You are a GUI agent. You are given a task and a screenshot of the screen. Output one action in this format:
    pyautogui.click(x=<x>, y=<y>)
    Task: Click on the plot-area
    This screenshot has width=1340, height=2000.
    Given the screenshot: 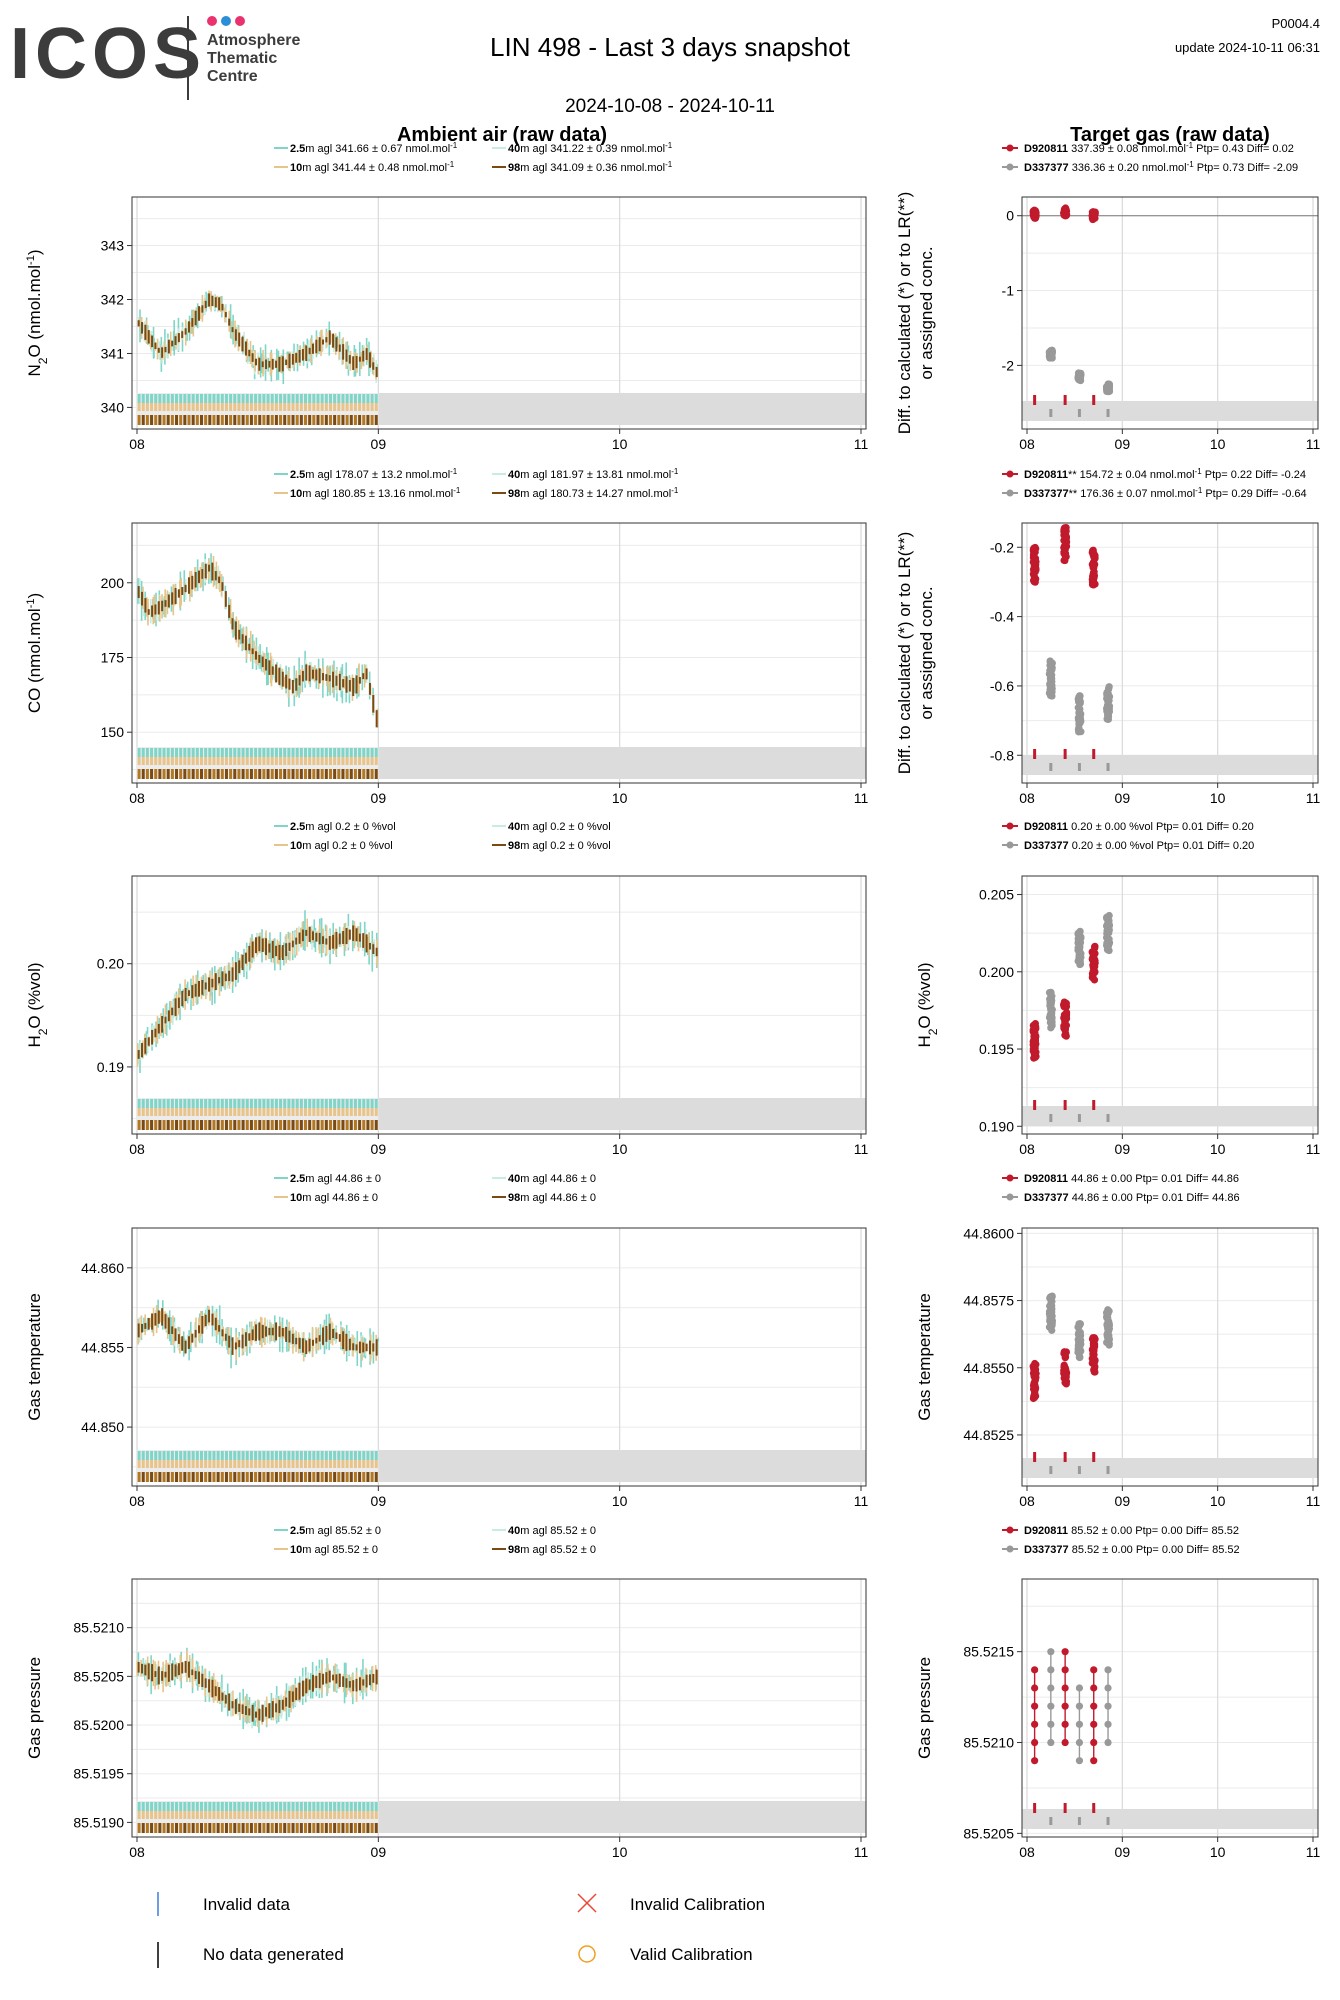 What is the action you would take?
    pyautogui.click(x=1170, y=1708)
    